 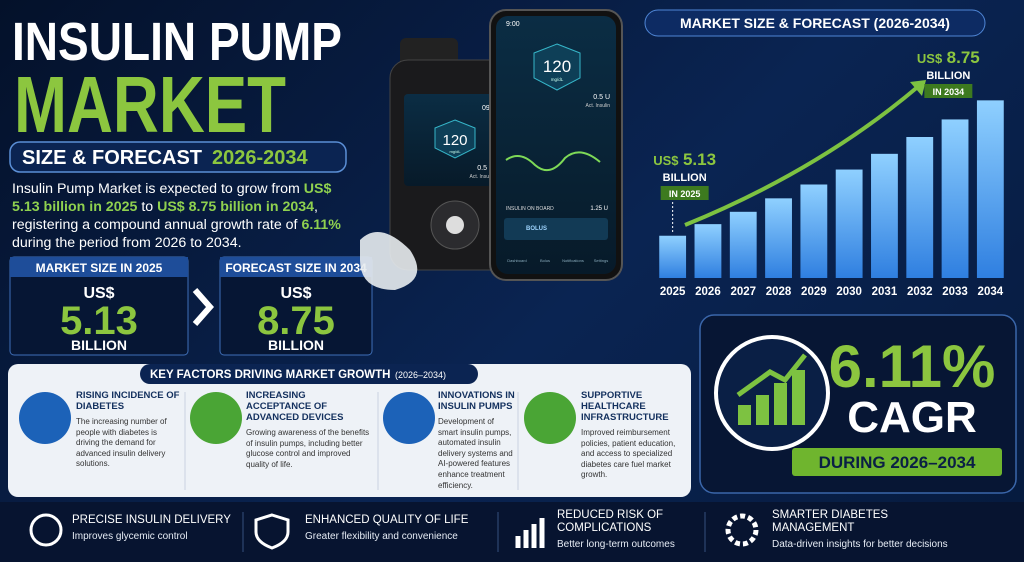 What do you see at coordinates (482, 177) in the screenshot?
I see `pump-insulin-label: Act. Insulin` at bounding box center [482, 177].